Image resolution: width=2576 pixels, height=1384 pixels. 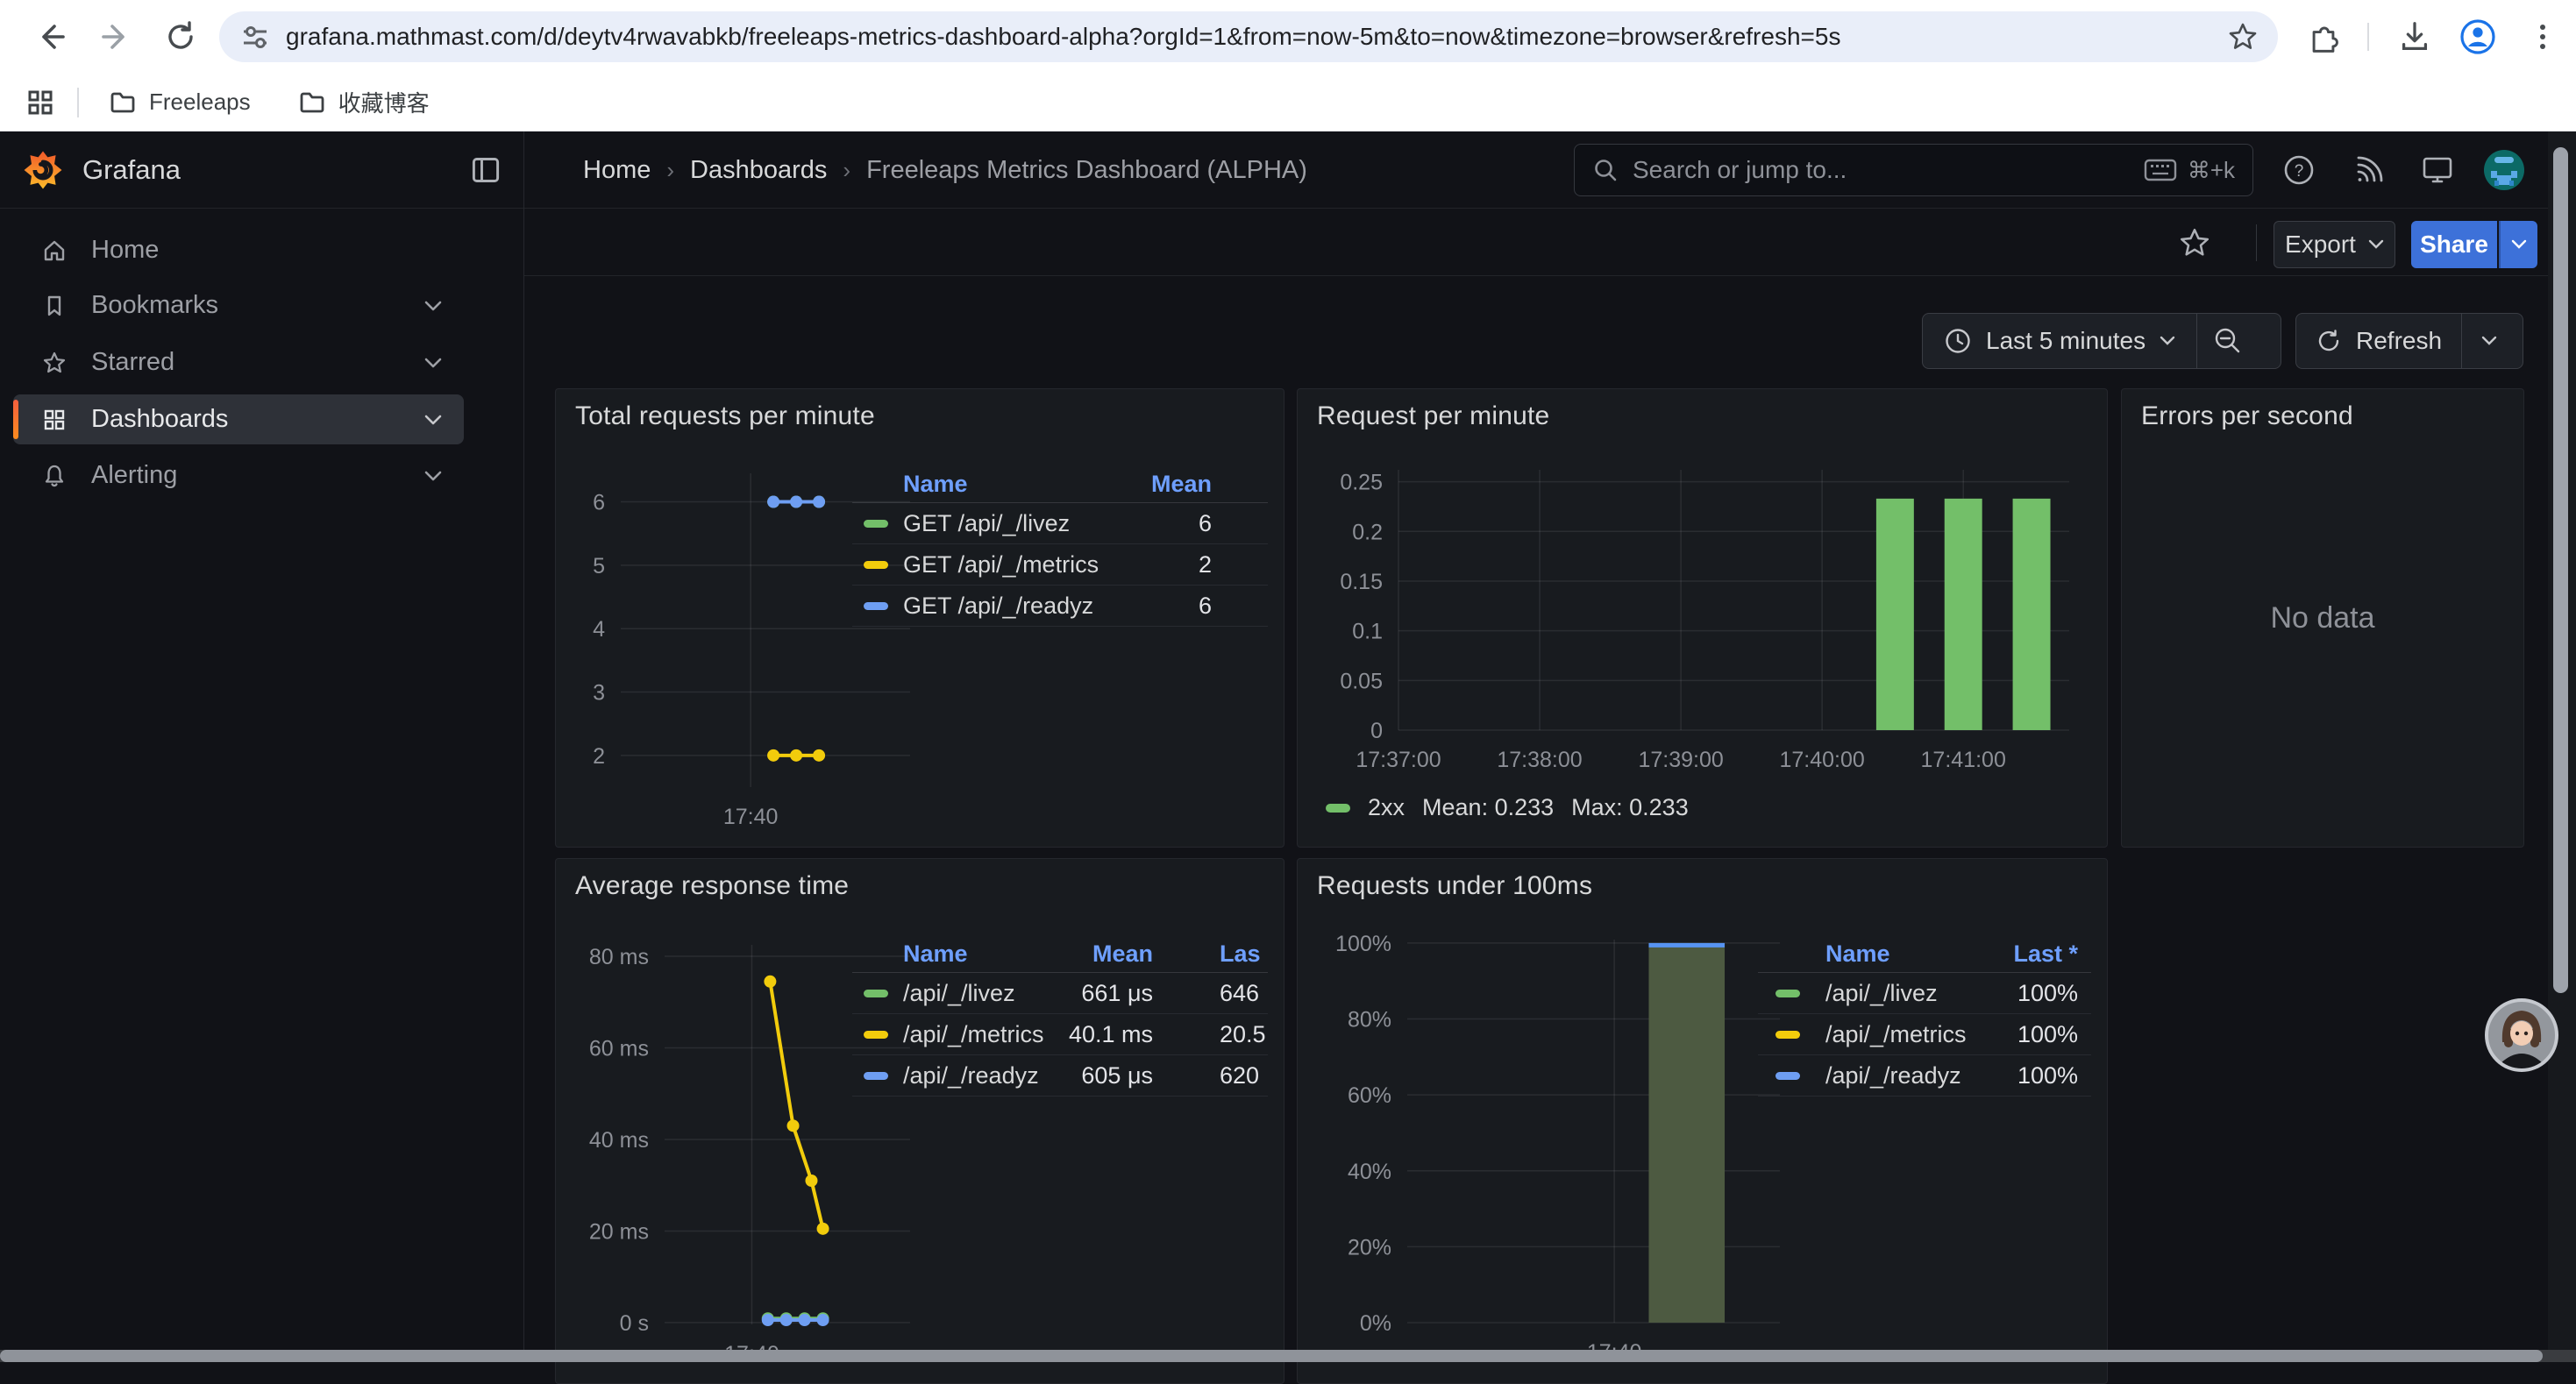 I want to click on dock-menu-icon, so click(x=486, y=170).